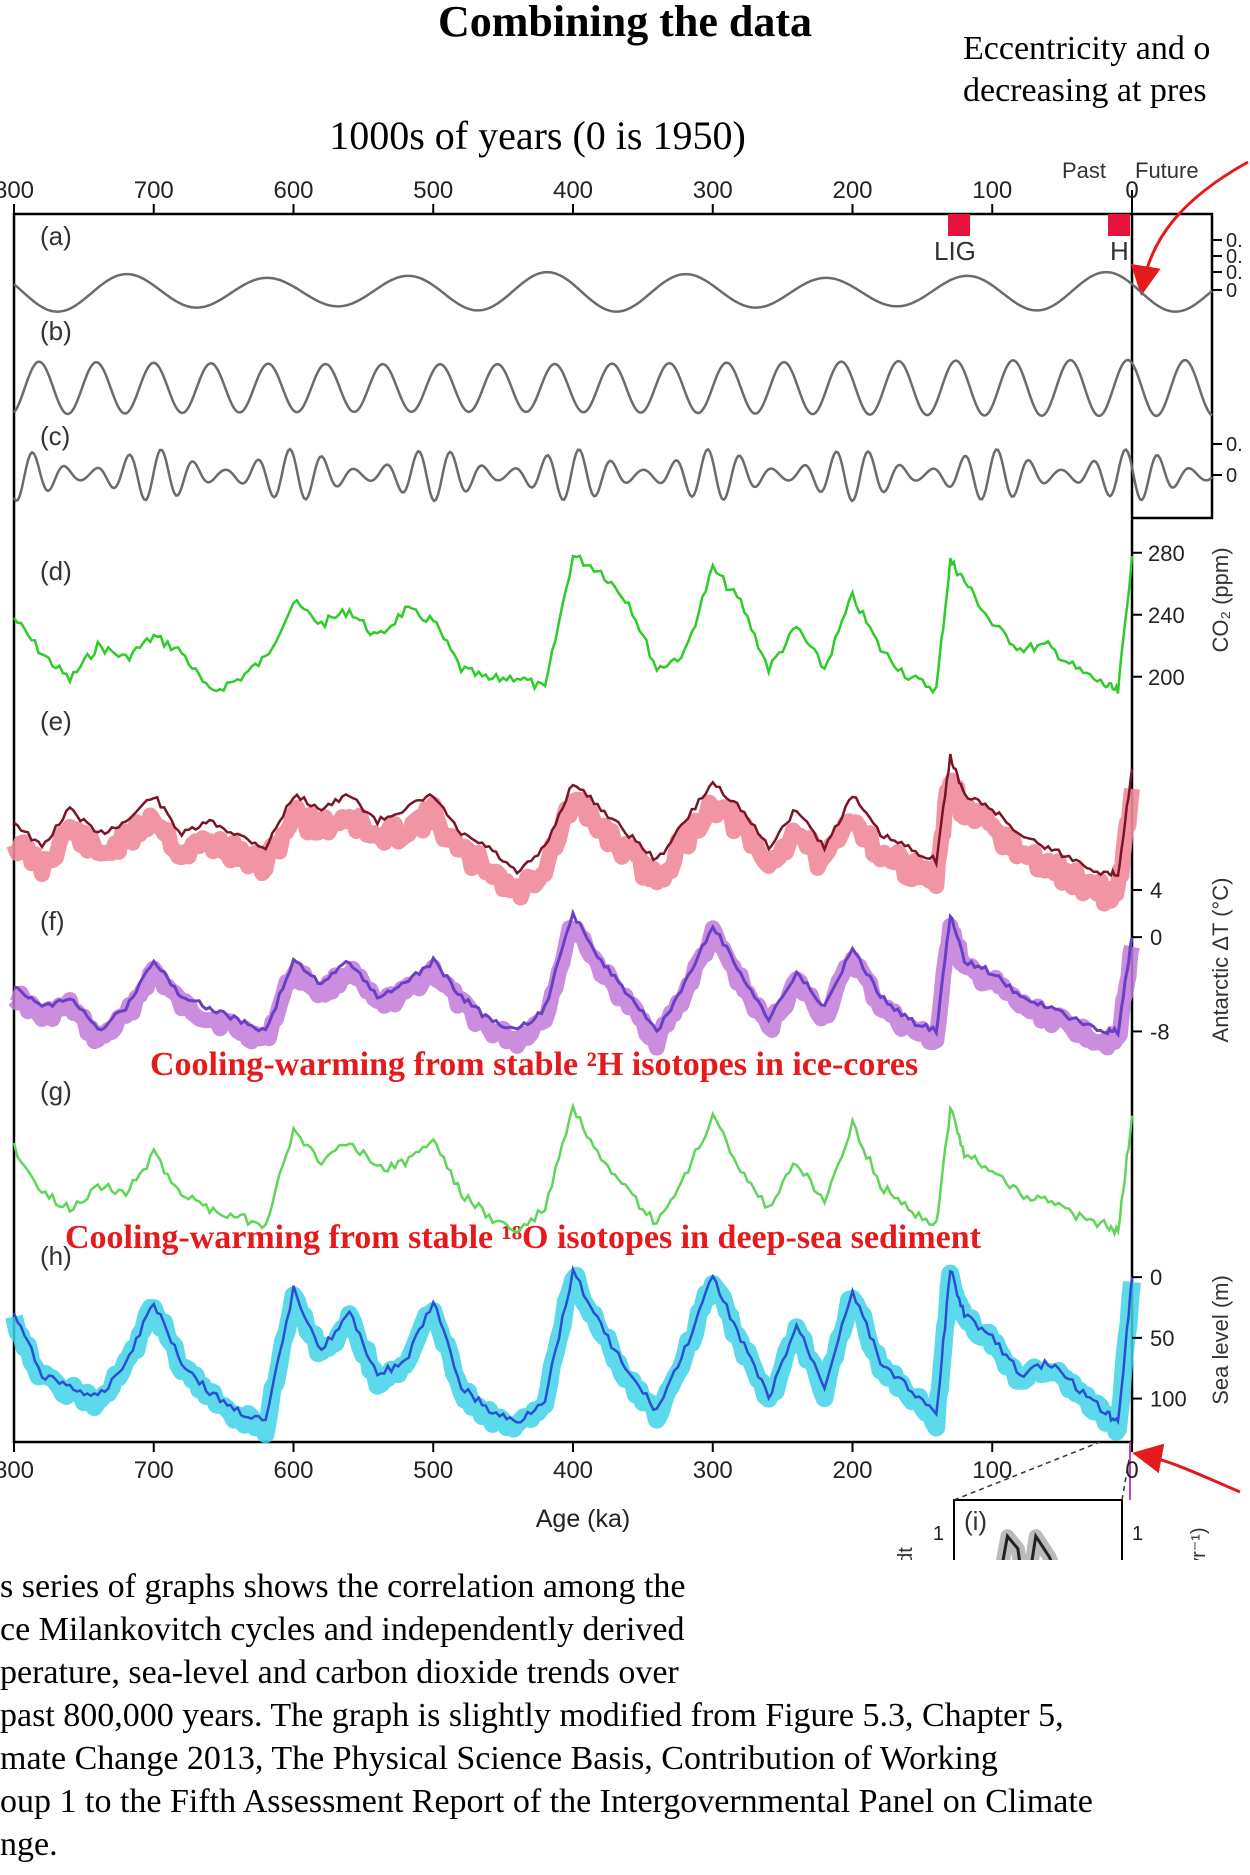  I want to click on antarctic-tick-label: 0, so click(1156, 937).